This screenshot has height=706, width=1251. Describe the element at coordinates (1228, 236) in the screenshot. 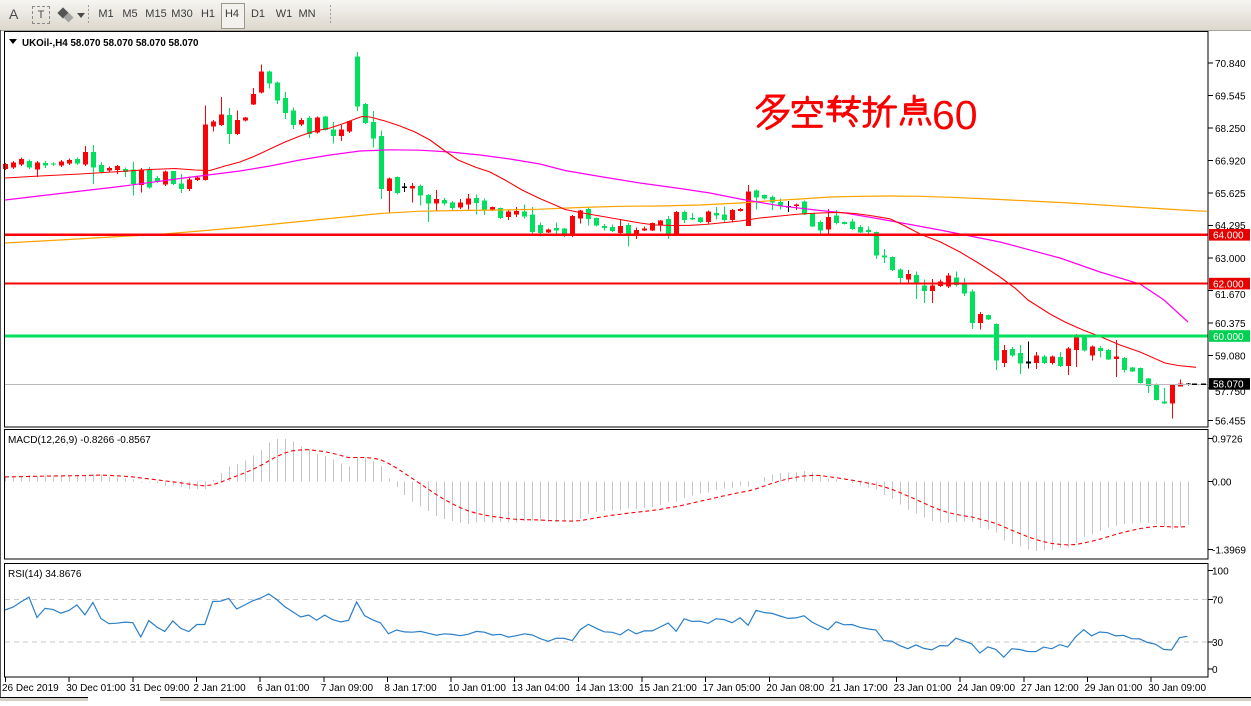

I see `svg-text: 64.000` at that location.